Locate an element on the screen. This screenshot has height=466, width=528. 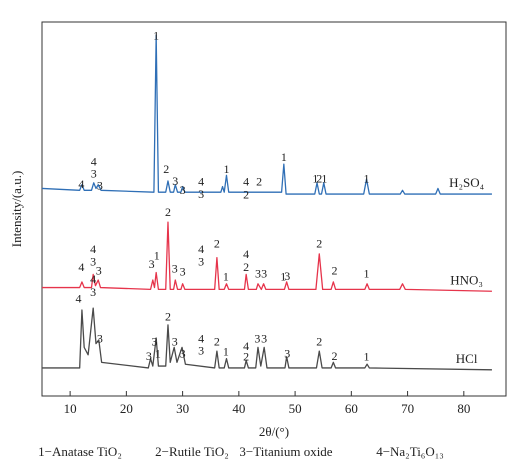
series-label: H₂SO₄ is located at coordinates (467, 182).